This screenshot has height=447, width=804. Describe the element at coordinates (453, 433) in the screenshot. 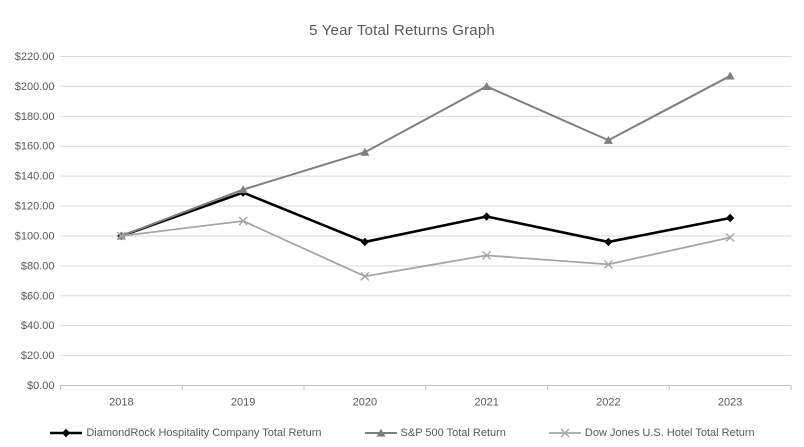

I see `legend-label-2: S&P 500 Total Return` at that location.